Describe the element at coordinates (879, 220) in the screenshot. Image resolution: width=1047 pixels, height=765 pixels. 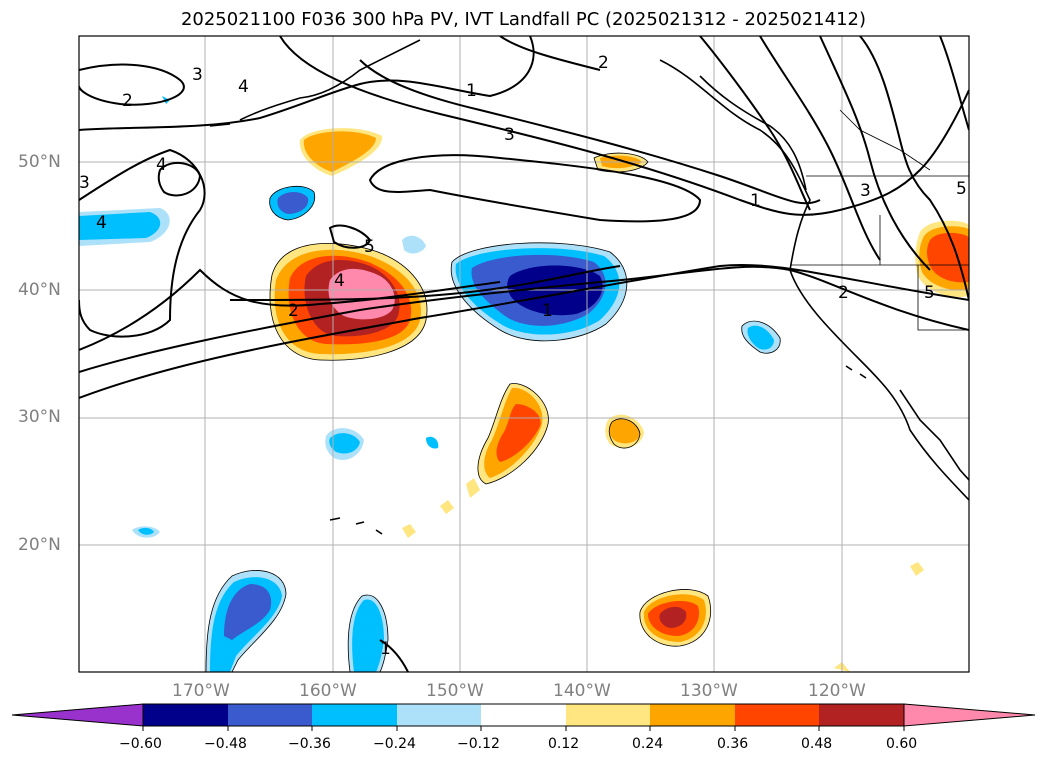
I see `borders` at that location.